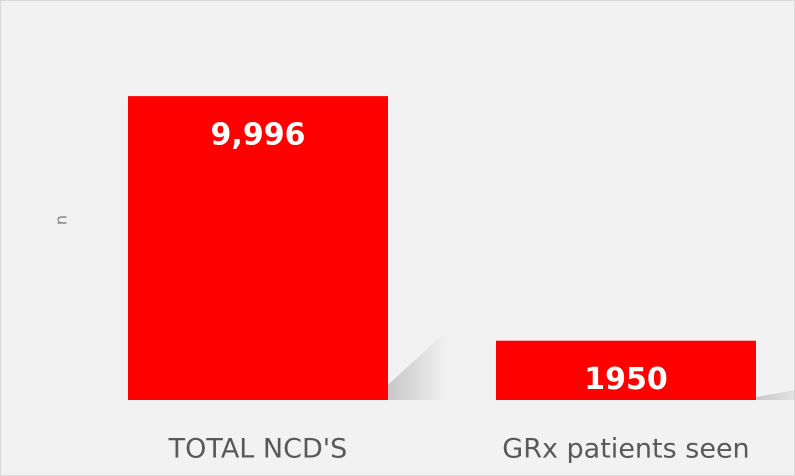 The width and height of the screenshot is (795, 476). I want to click on x-tick-label: TOTAL NCD'S, so click(258, 449).